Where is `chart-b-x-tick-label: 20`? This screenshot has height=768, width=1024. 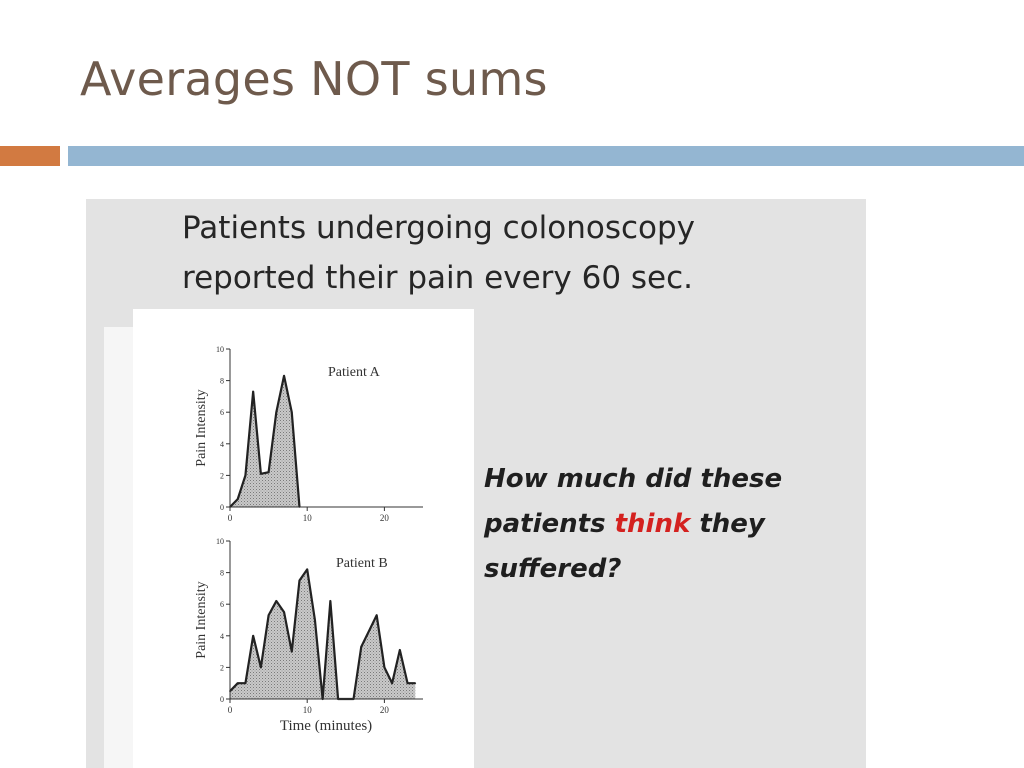
chart-b-x-tick-label: 20 is located at coordinates (385, 710).